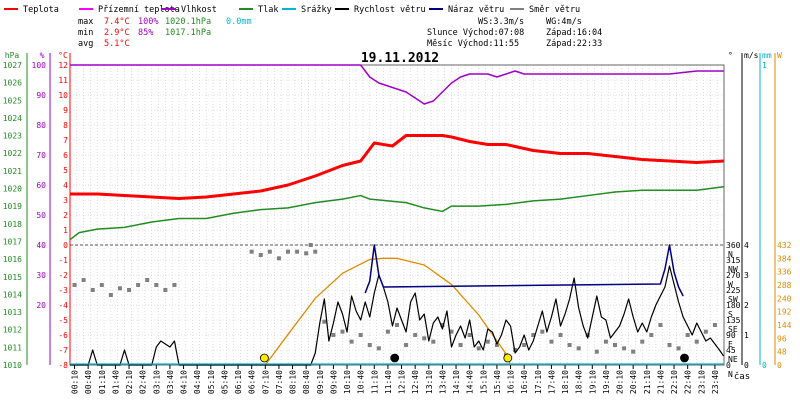  Describe the element at coordinates (730, 374) in the screenshot. I see `direction-compass-label: N` at that location.